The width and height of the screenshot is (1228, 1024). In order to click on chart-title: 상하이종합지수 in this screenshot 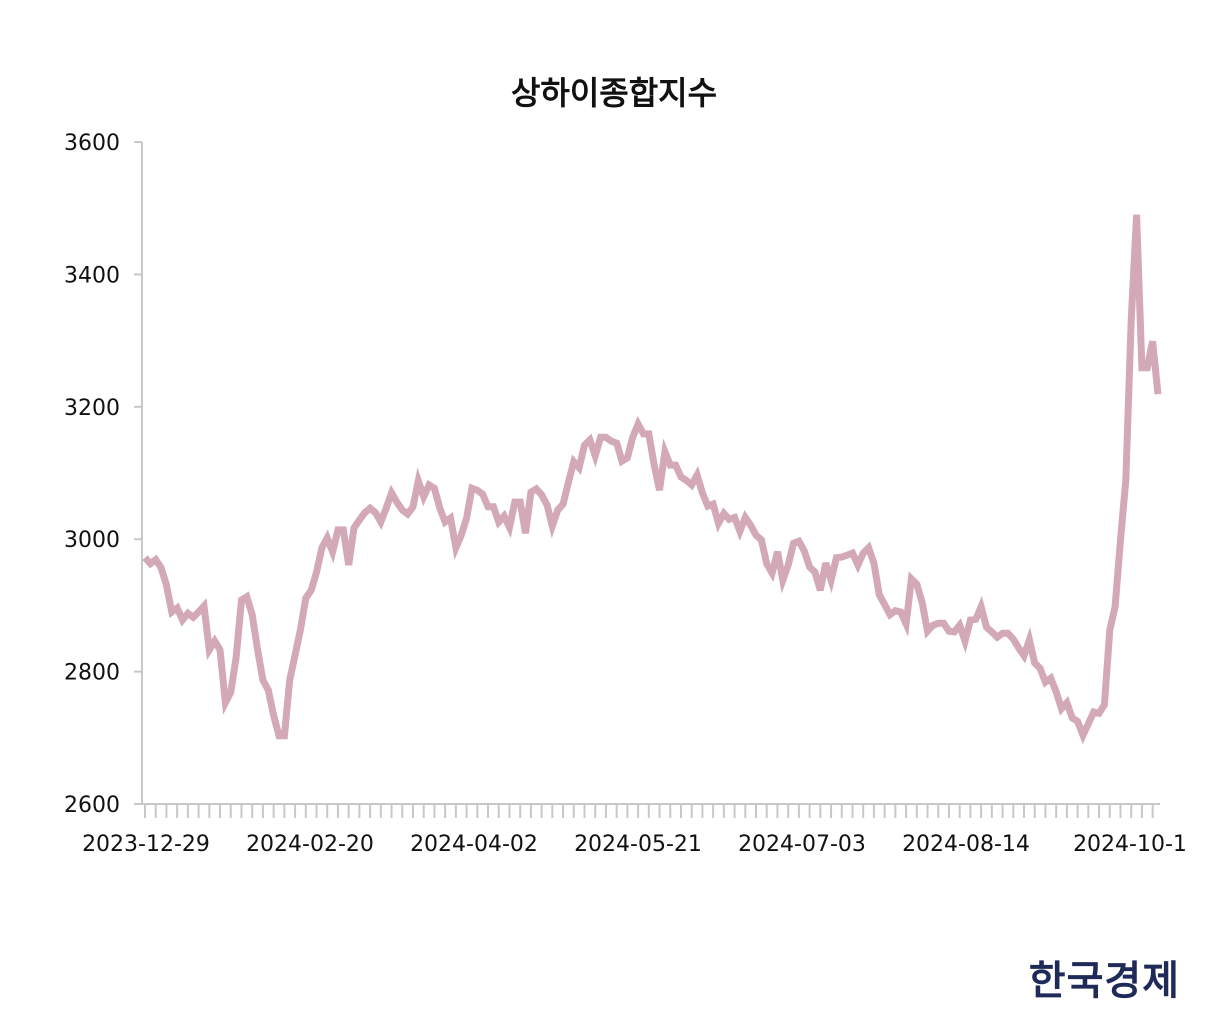, I will do `click(614, 93)`.